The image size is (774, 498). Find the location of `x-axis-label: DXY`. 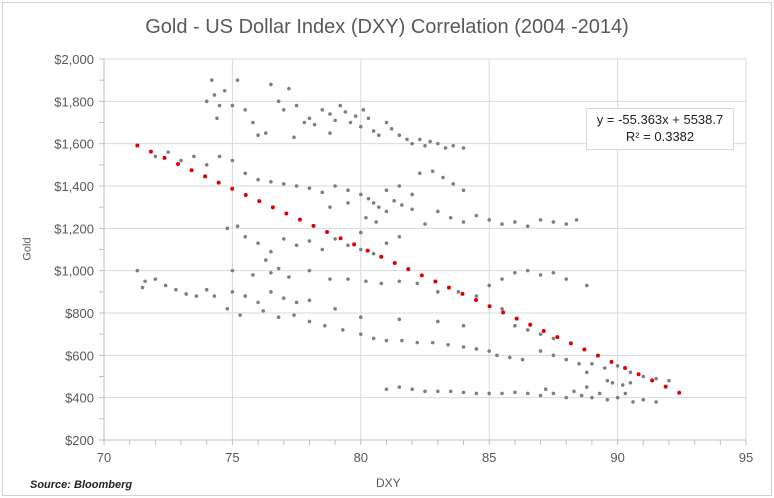

x-axis-label: DXY is located at coordinates (388, 483).